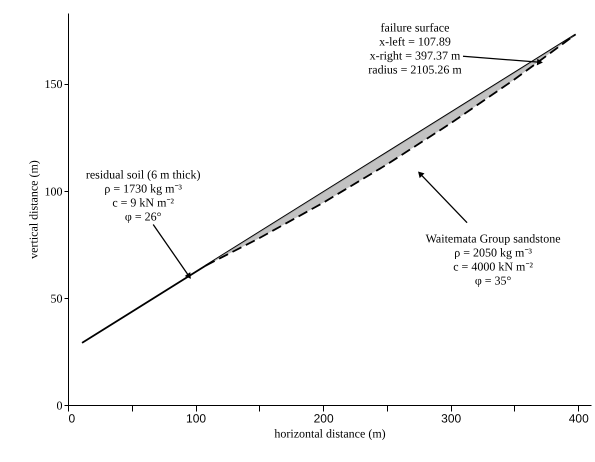 This screenshot has width=595, height=462. Describe the element at coordinates (493, 260) in the screenshot. I see `annotation: Waitemata Group sandstone ρ = 2050 kg m⁻³ c = 4000 kN m⁻² φ = 35°` at that location.